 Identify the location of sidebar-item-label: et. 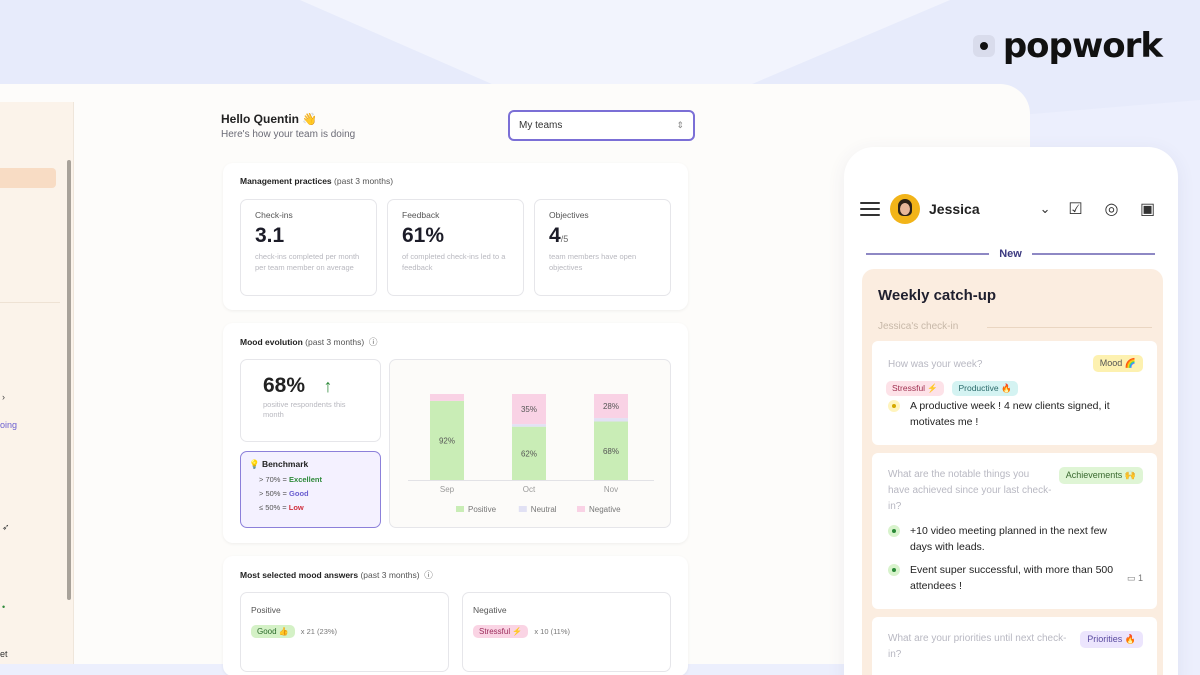
(4, 654).